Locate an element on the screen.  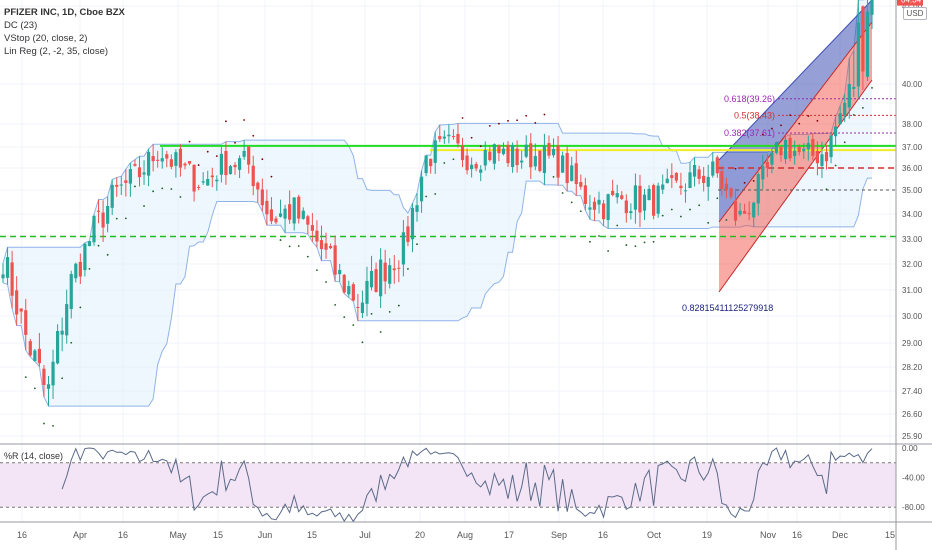
time-tick-label: 15 is located at coordinates (312, 535).